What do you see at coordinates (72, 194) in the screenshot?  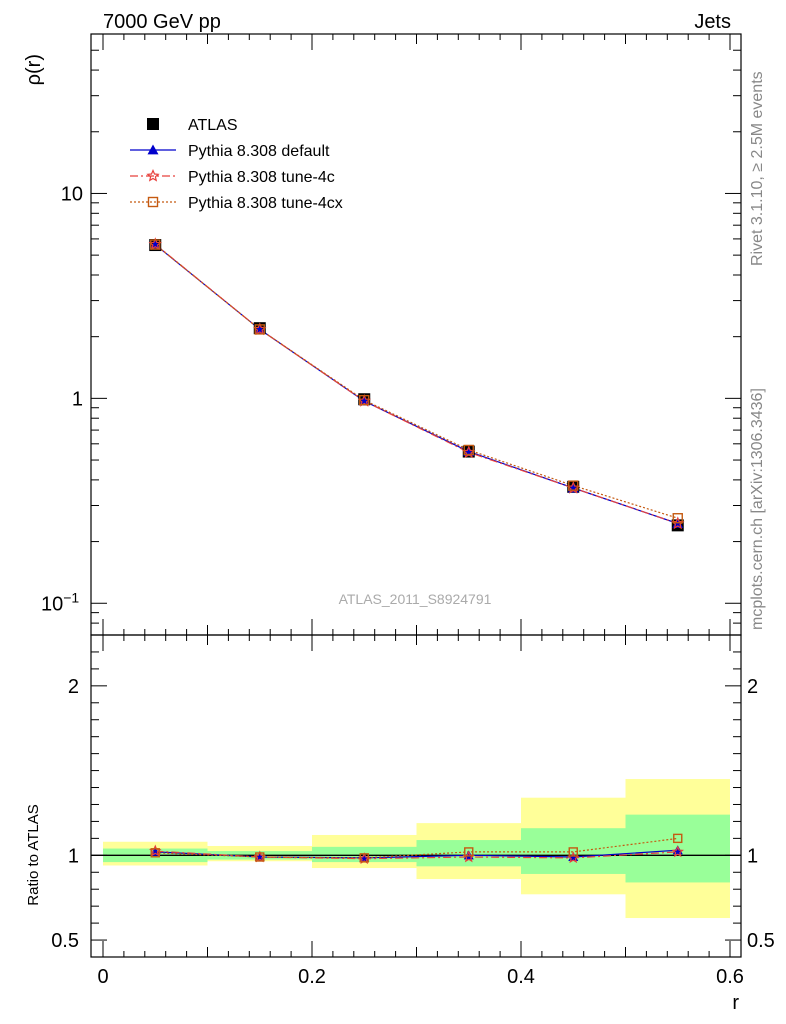 I see `y-tick-label: 10` at bounding box center [72, 194].